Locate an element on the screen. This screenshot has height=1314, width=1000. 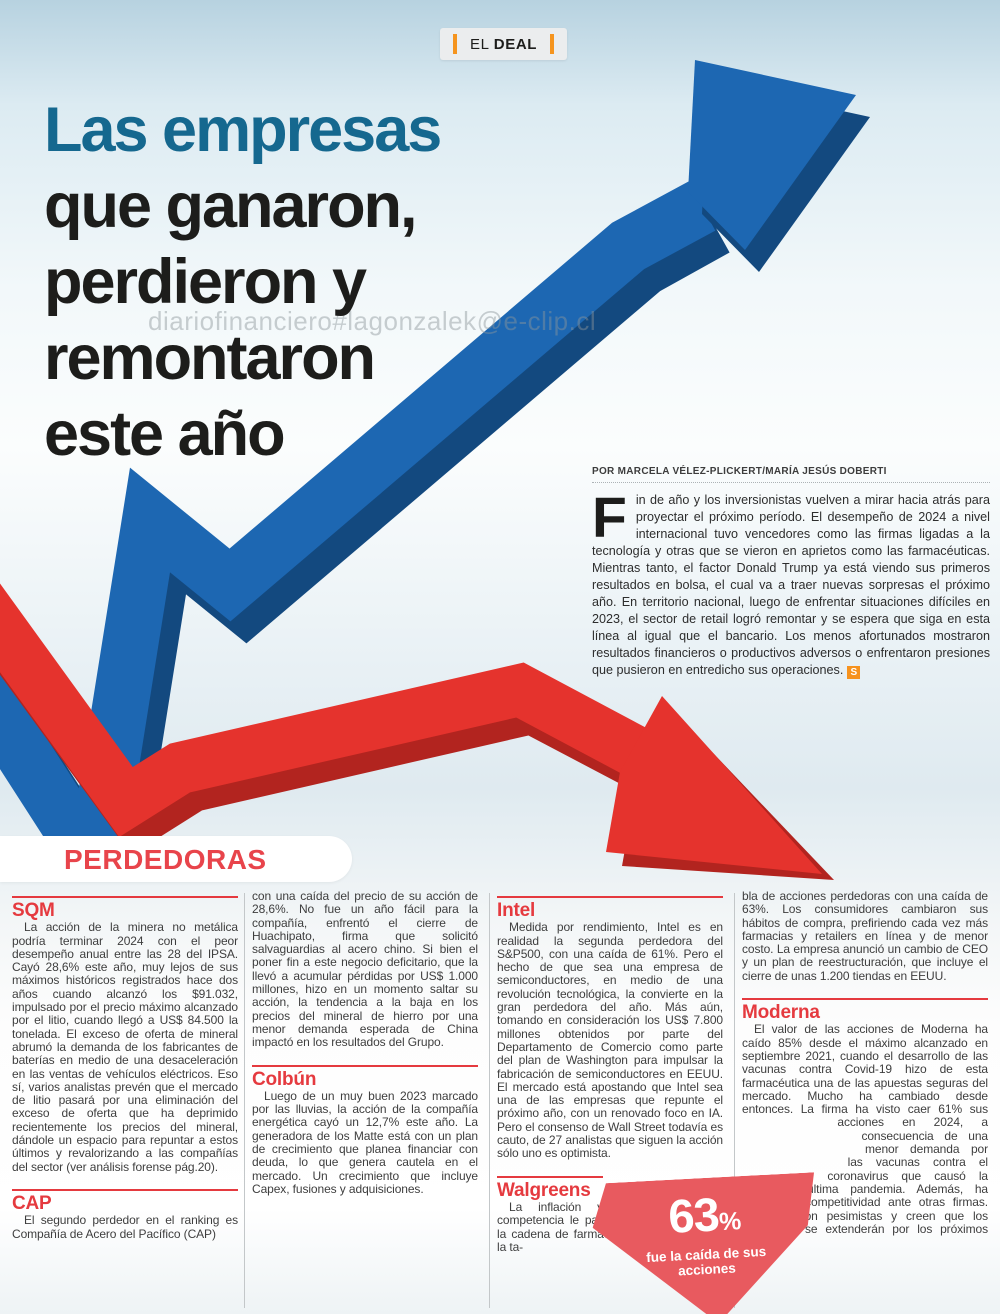
section-banner-label: PERDEDORAS is located at coordinates (165, 859).